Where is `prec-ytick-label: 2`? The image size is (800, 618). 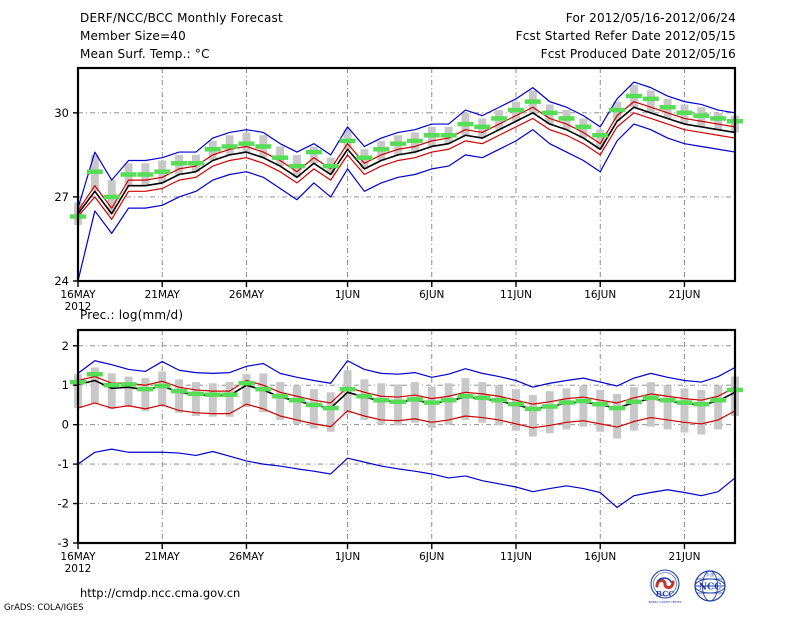 prec-ytick-label: 2 is located at coordinates (65, 346).